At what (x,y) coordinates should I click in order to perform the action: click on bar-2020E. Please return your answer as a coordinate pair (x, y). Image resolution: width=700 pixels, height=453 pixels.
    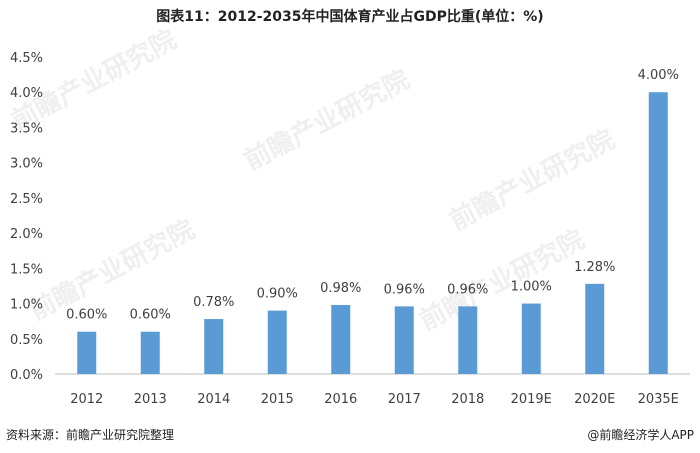
    Looking at the image, I should click on (595, 328).